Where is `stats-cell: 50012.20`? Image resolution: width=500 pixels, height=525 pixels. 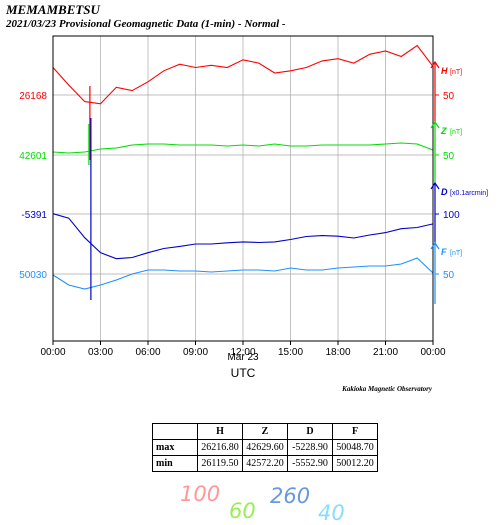 stats-cell: 50012.20 is located at coordinates (355, 463).